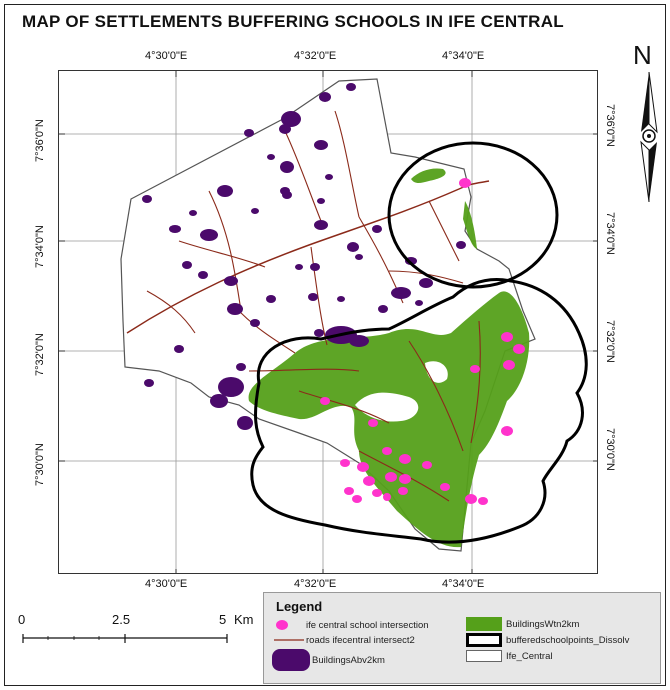 This screenshot has height=690, width=670. What do you see at coordinates (121, 619) in the screenshot?
I see `scale-label-mid: 2.5` at bounding box center [121, 619].